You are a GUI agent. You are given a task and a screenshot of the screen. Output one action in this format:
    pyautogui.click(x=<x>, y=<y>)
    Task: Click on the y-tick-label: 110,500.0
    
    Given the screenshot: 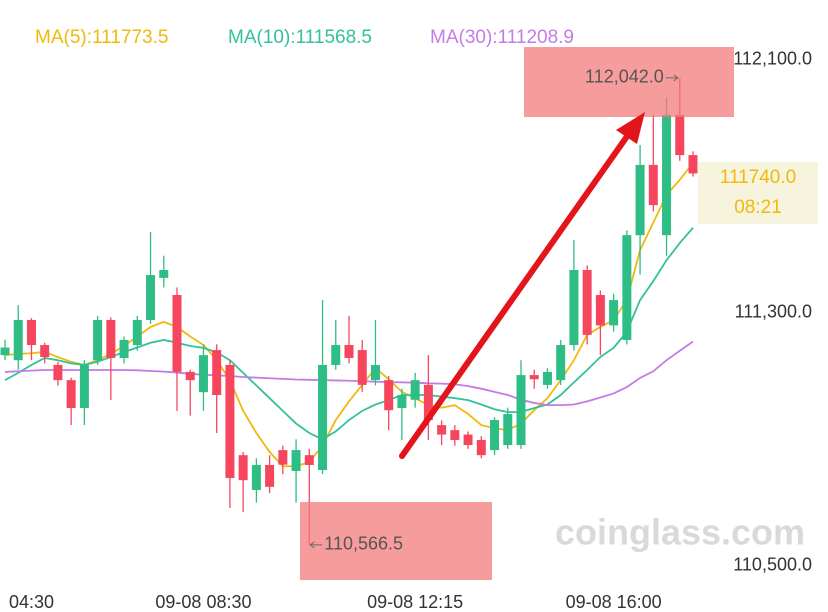 What is the action you would take?
    pyautogui.click(x=772, y=565)
    